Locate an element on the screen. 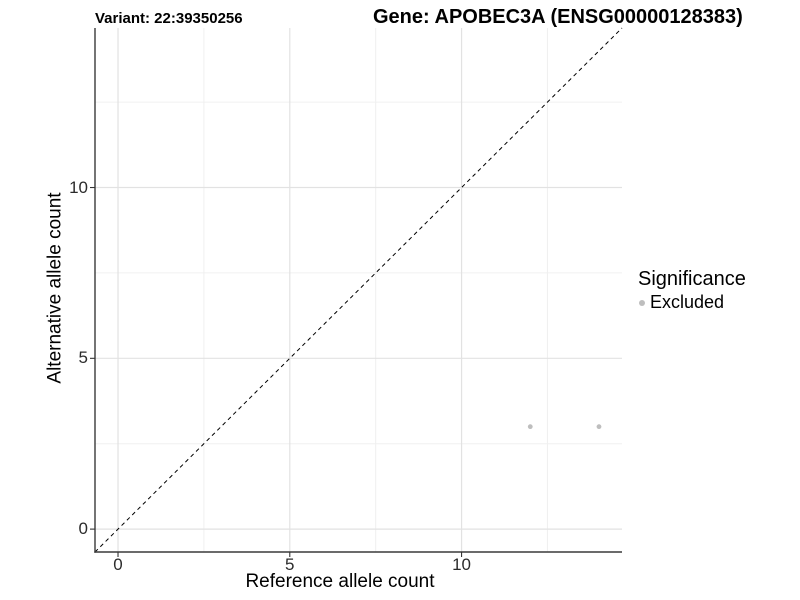 The height and width of the screenshot is (600, 800). legend: Significance Excluded is located at coordinates (692, 290).